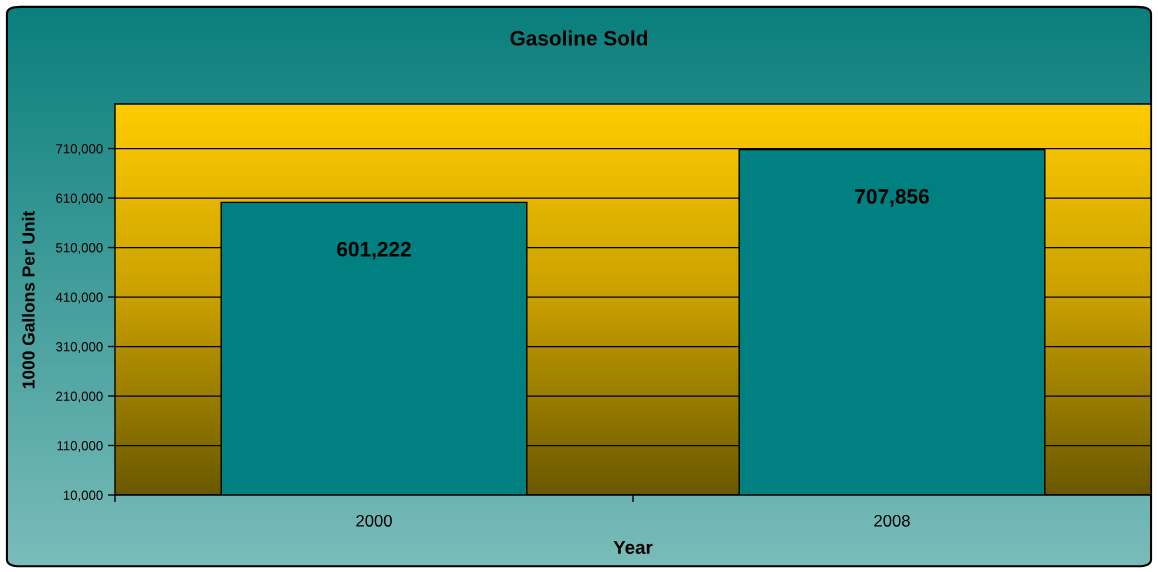  Describe the element at coordinates (633, 547) in the screenshot. I see `x-axis-title: Year` at that location.